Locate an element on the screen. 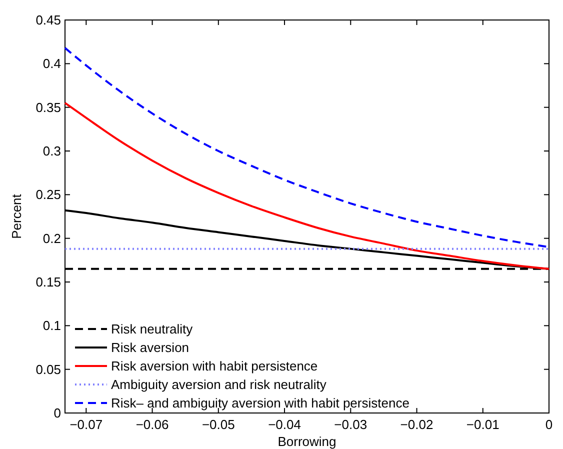 The image size is (563, 449). x-tick-label: −0.06 is located at coordinates (152, 424).